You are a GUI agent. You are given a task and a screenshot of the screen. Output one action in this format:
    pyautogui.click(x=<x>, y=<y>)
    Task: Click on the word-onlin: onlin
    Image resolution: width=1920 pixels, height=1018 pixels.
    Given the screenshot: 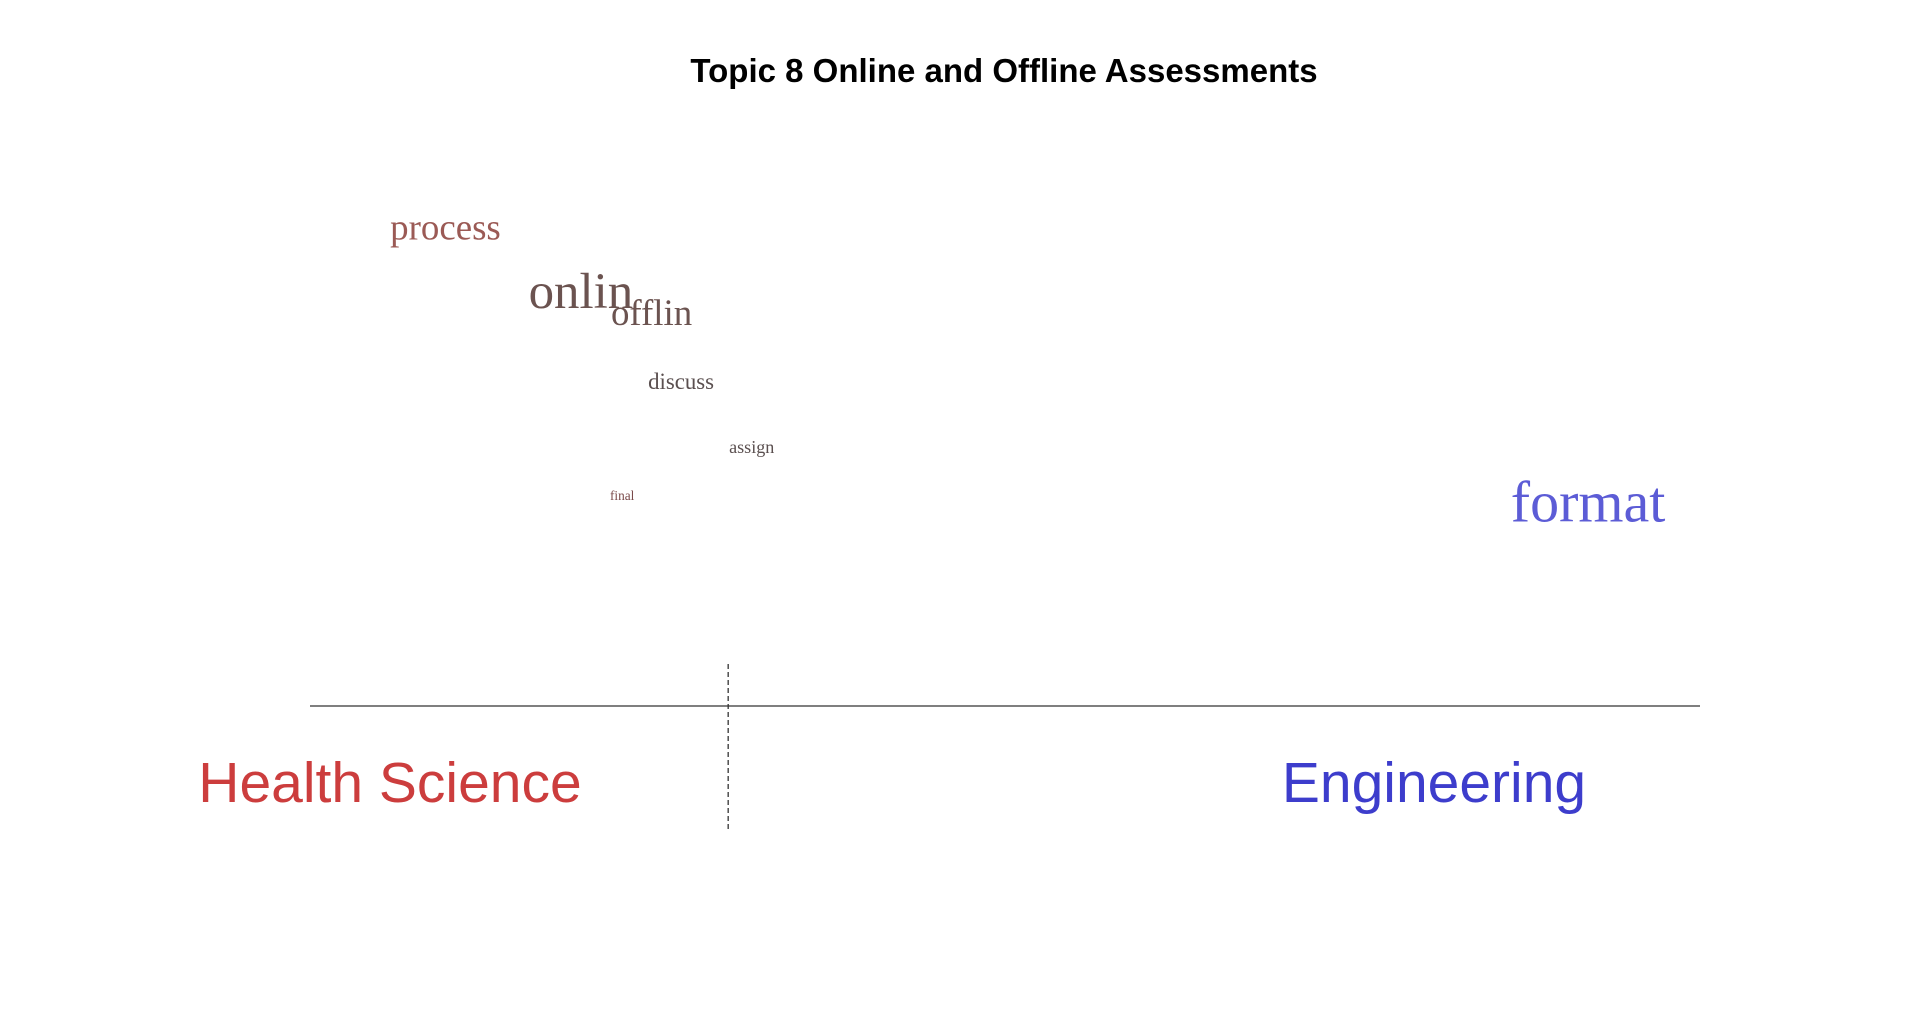 What is the action you would take?
    pyautogui.click(x=581, y=292)
    